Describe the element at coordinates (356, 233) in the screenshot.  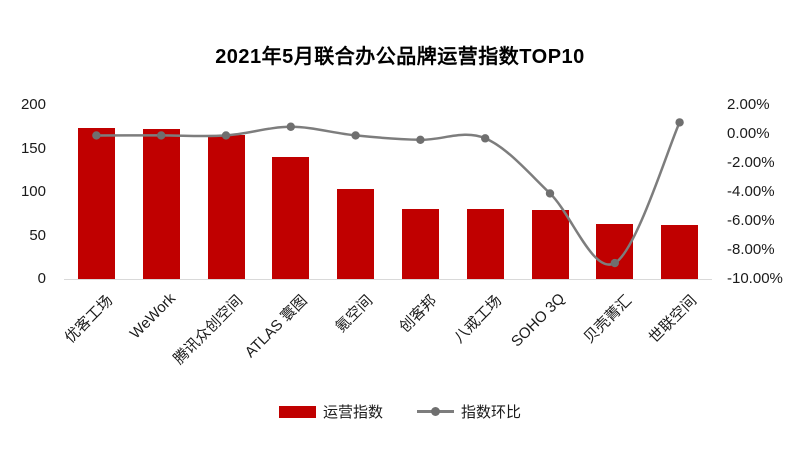
I see `bar-氪空间` at that location.